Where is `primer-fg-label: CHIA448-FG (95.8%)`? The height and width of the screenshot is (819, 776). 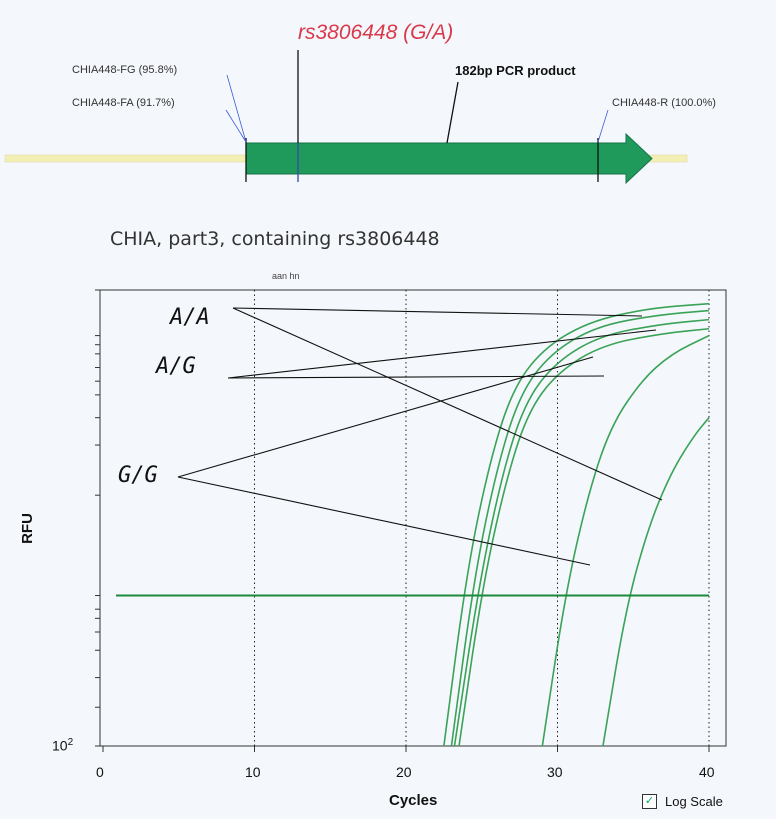
primer-fg-label: CHIA448-FG (95.8%) is located at coordinates (125, 70).